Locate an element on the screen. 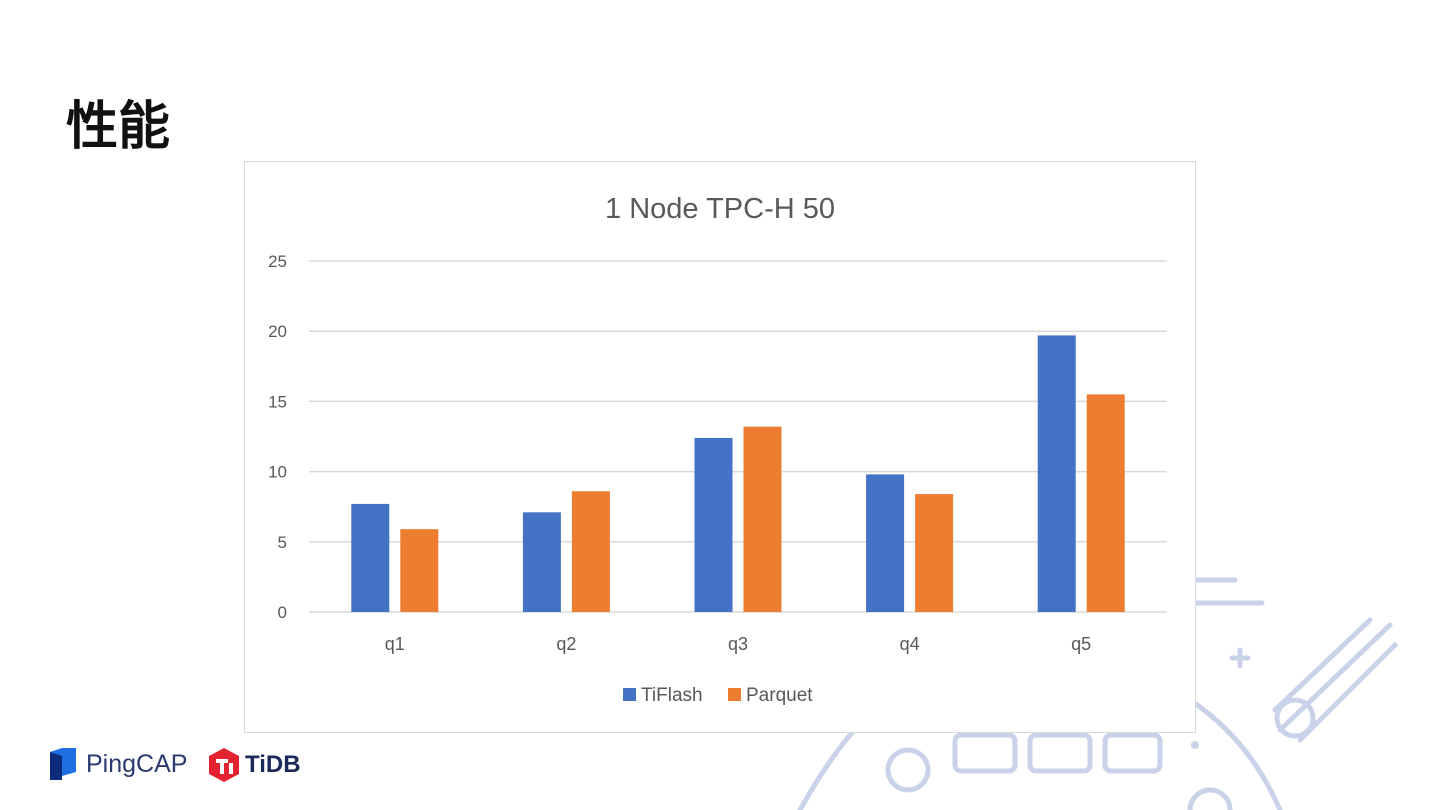 This screenshot has width=1440, height=810. legend-label-tiflash: TiFlash is located at coordinates (672, 695).